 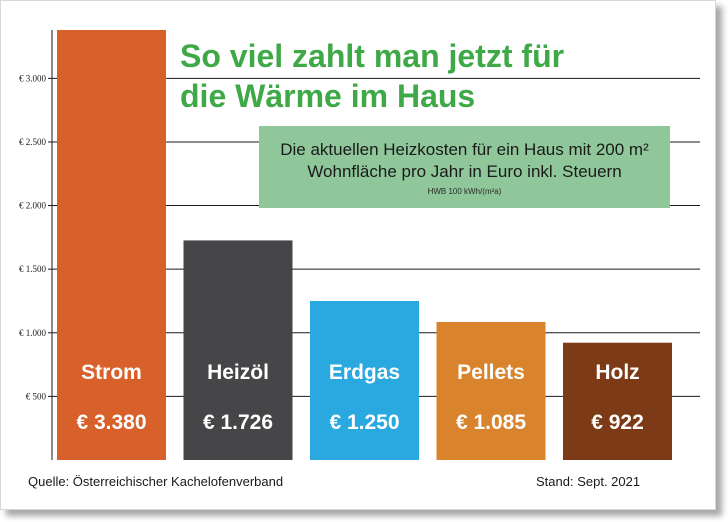 I want to click on bar-erdgas, so click(x=364, y=380).